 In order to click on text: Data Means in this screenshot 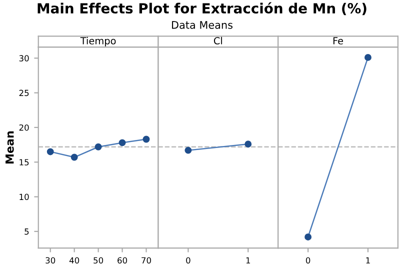, I will do `click(202, 25)`.